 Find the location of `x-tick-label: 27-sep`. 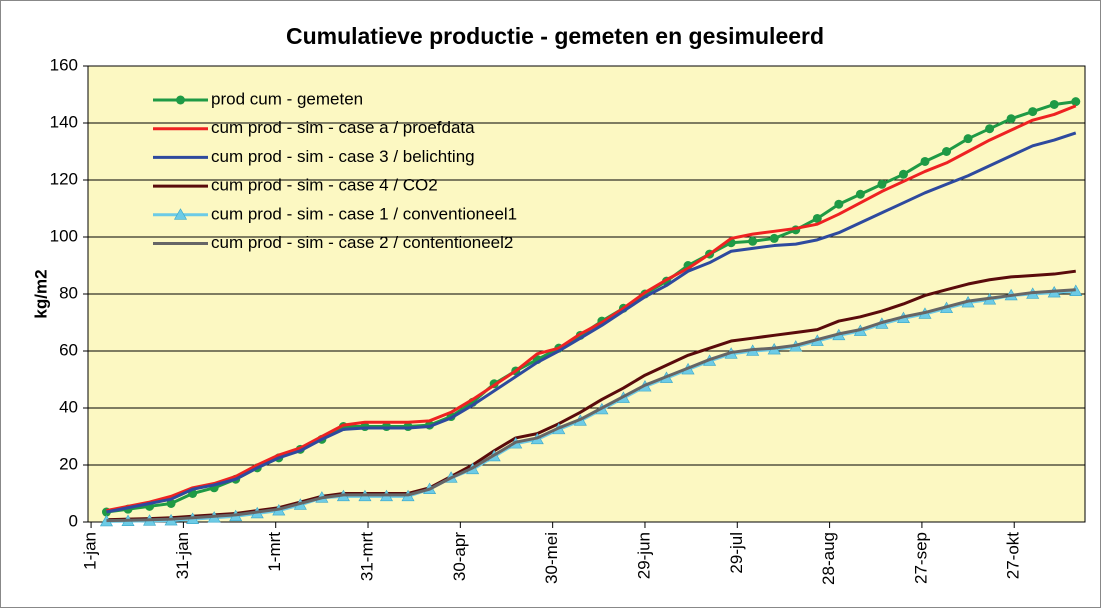

x-tick-label: 27-sep is located at coordinates (920, 558).